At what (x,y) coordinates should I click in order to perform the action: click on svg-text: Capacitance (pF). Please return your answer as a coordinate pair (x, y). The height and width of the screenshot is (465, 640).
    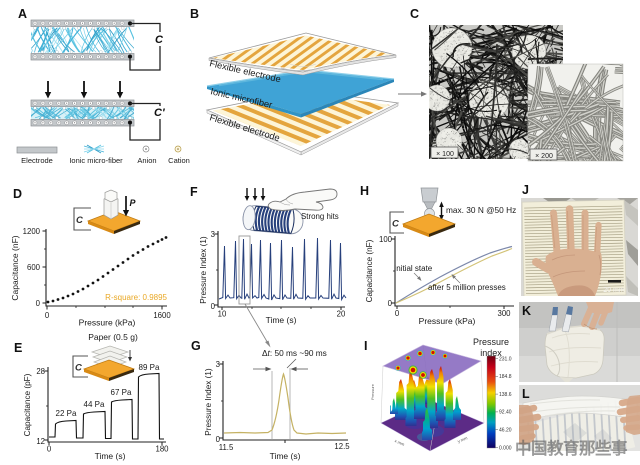
    Looking at the image, I should click on (27, 404).